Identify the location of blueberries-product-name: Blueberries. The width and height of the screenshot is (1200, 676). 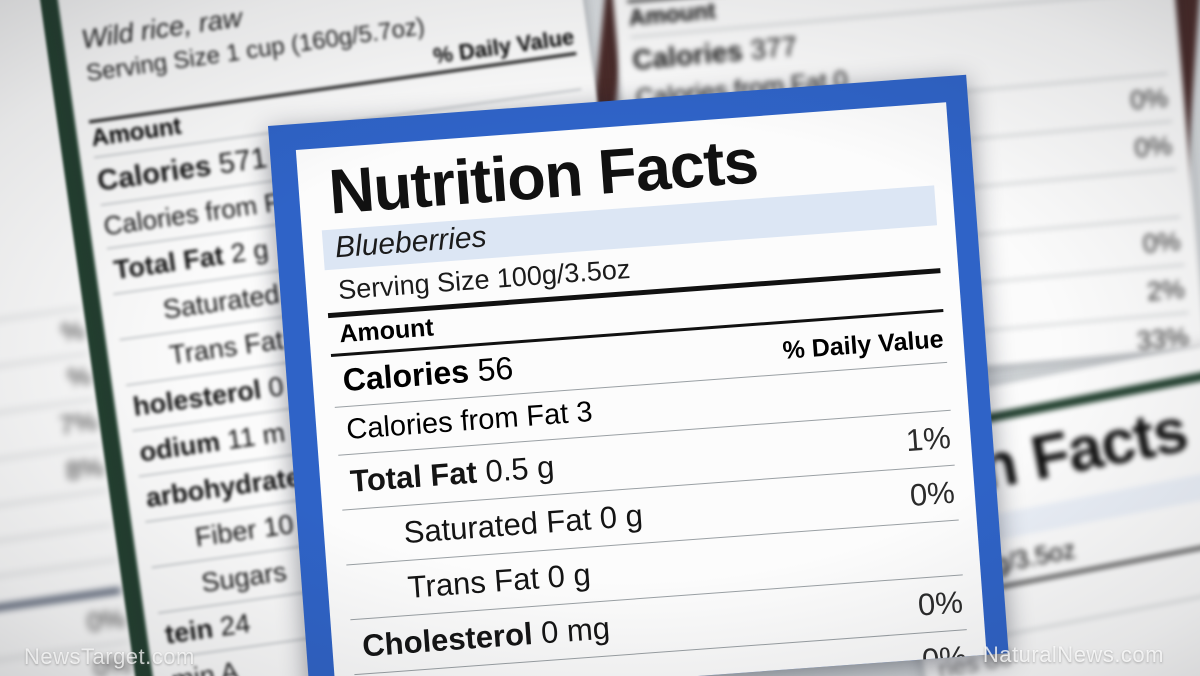
(410, 242).